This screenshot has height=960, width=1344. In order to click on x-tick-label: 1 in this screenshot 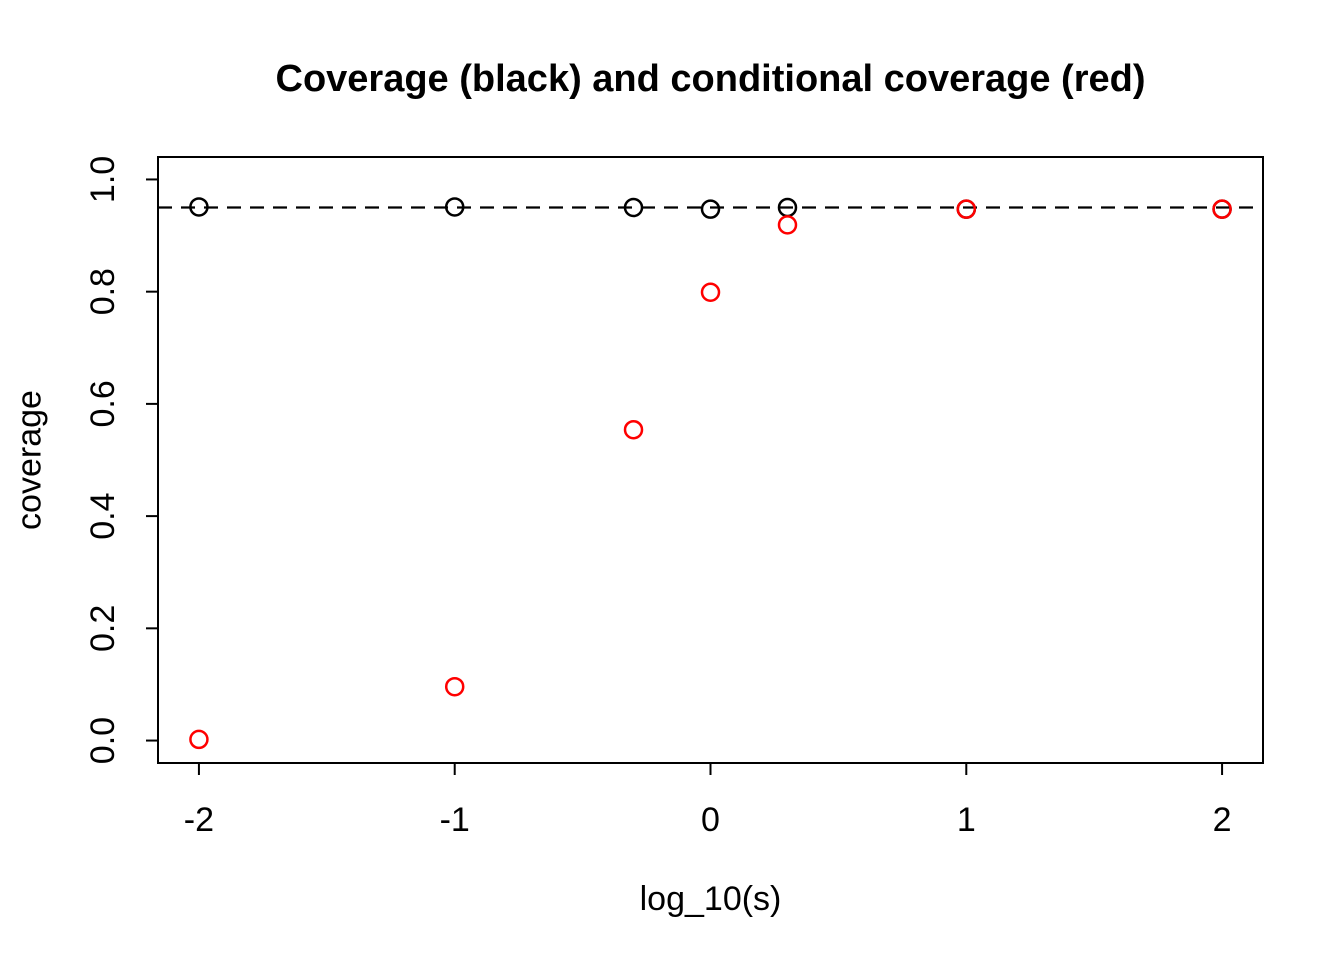, I will do `click(966, 820)`.